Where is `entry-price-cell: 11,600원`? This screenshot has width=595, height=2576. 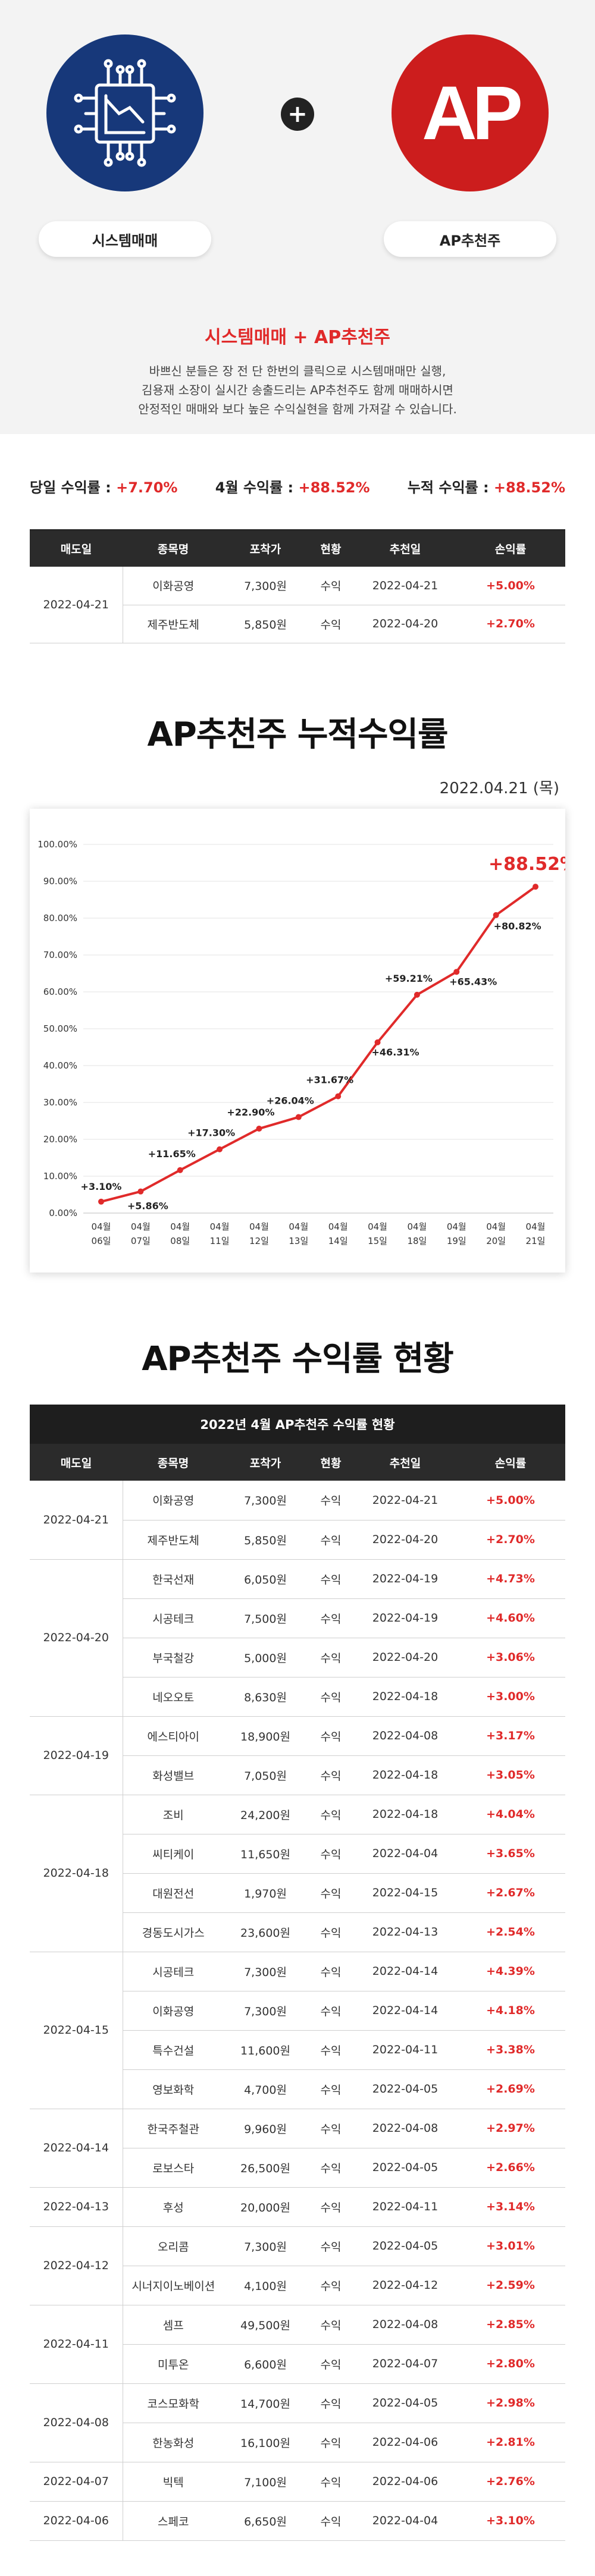
entry-price-cell: 11,600원 is located at coordinates (265, 2050).